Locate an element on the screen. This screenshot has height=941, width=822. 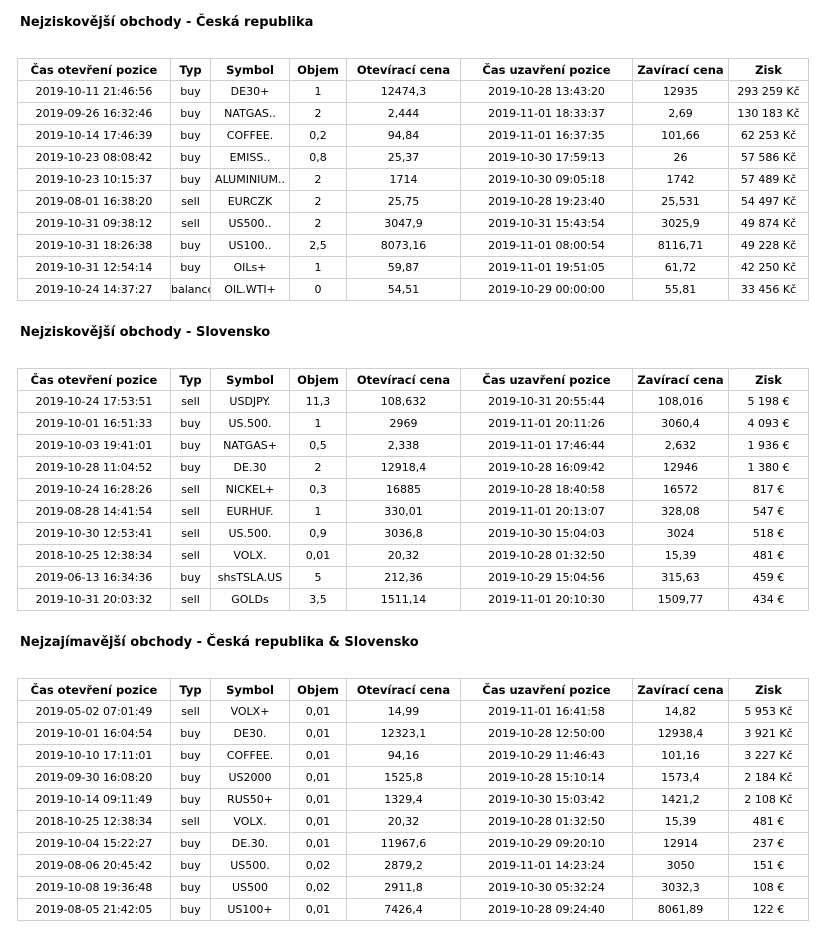
cell: 94,16 is located at coordinates (403, 755).